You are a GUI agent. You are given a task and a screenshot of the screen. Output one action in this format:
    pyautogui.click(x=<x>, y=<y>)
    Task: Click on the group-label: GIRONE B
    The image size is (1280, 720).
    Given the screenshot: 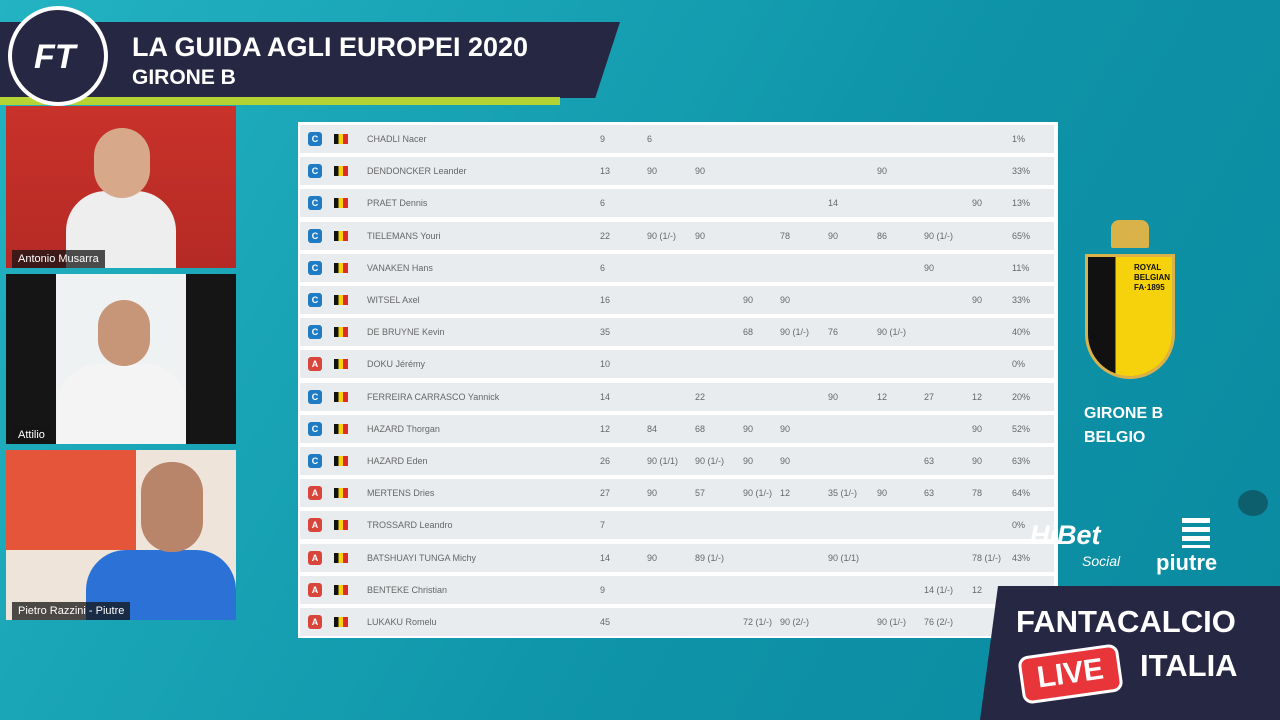 What is the action you would take?
    pyautogui.click(x=1124, y=413)
    